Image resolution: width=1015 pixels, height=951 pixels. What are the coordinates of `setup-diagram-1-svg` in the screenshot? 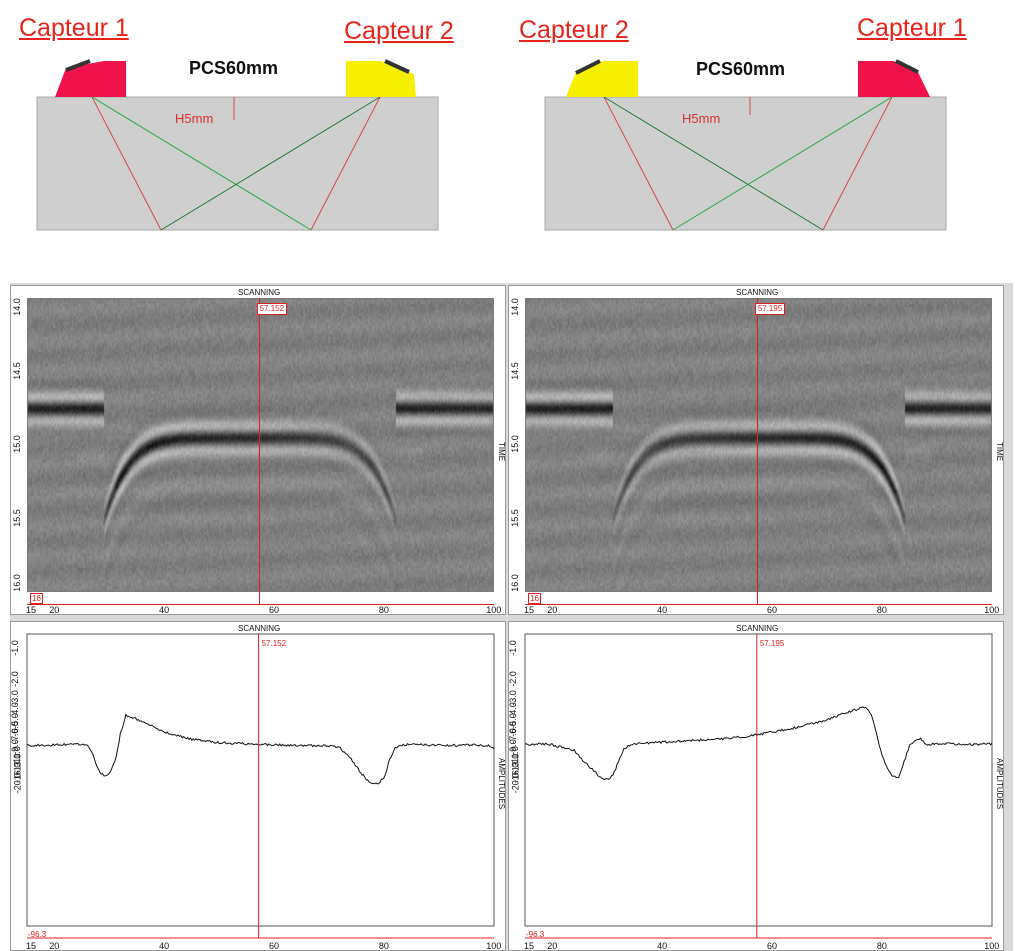 It's located at (237, 145).